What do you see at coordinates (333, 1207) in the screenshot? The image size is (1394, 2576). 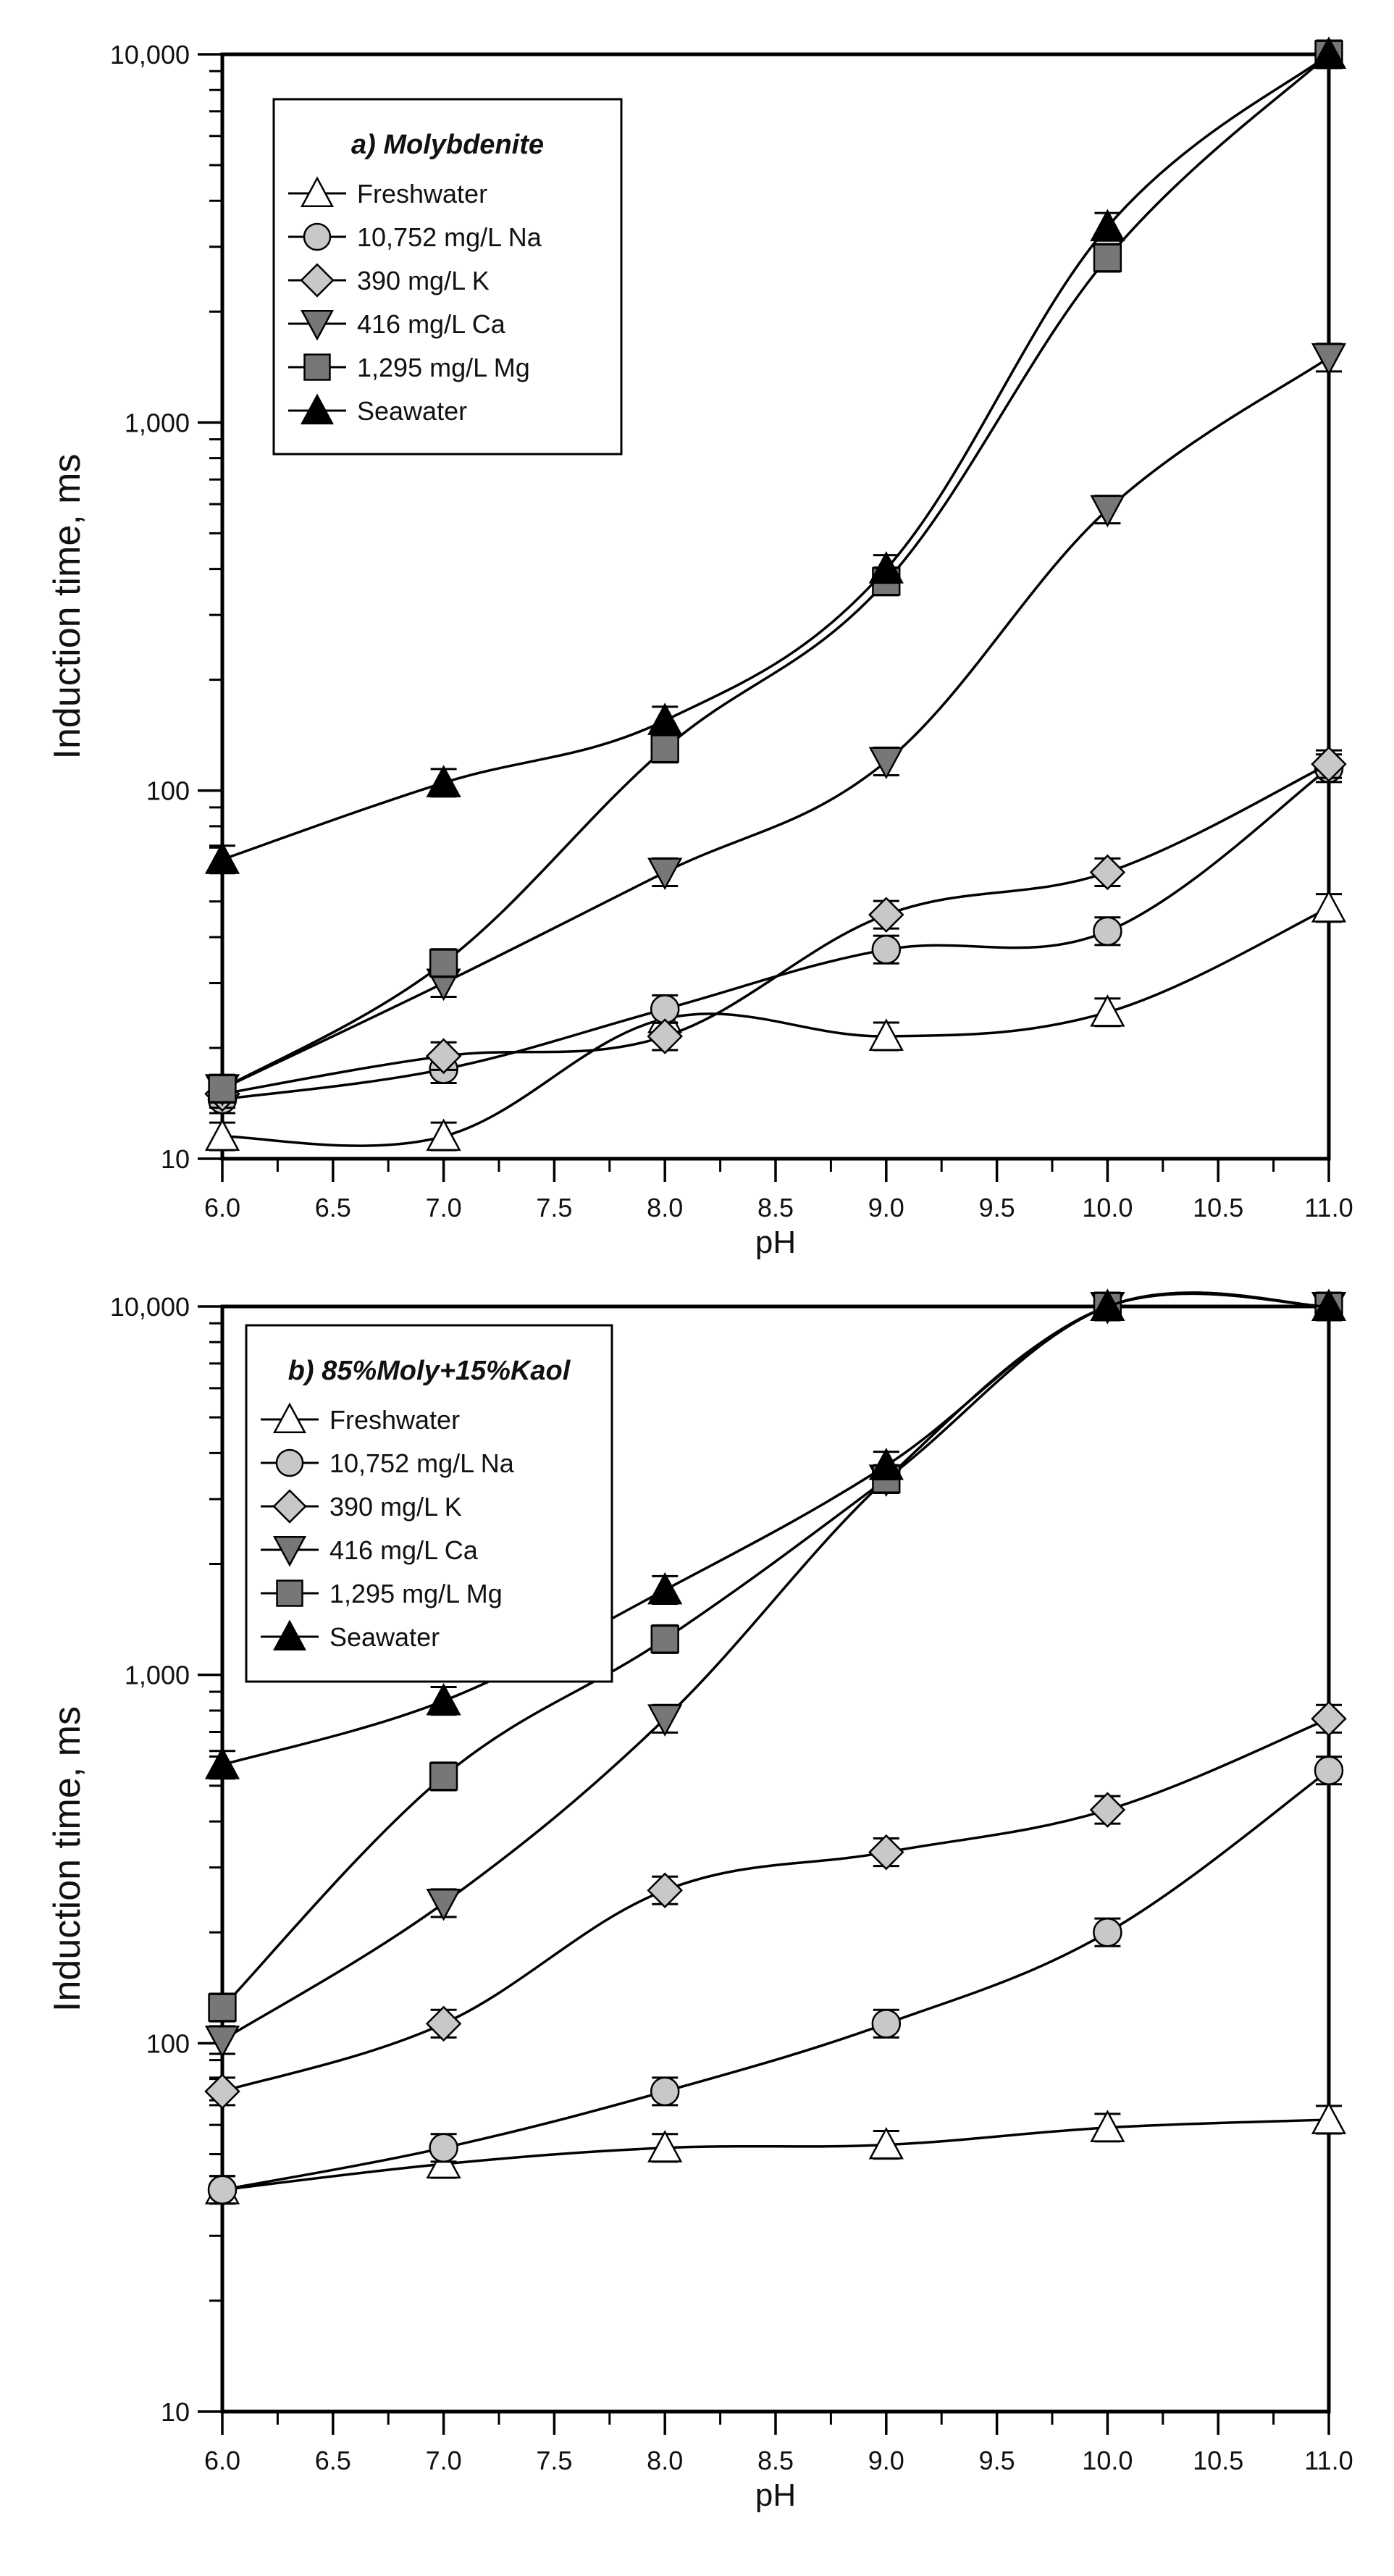 I see `x-tick-label: 6.5` at bounding box center [333, 1207].